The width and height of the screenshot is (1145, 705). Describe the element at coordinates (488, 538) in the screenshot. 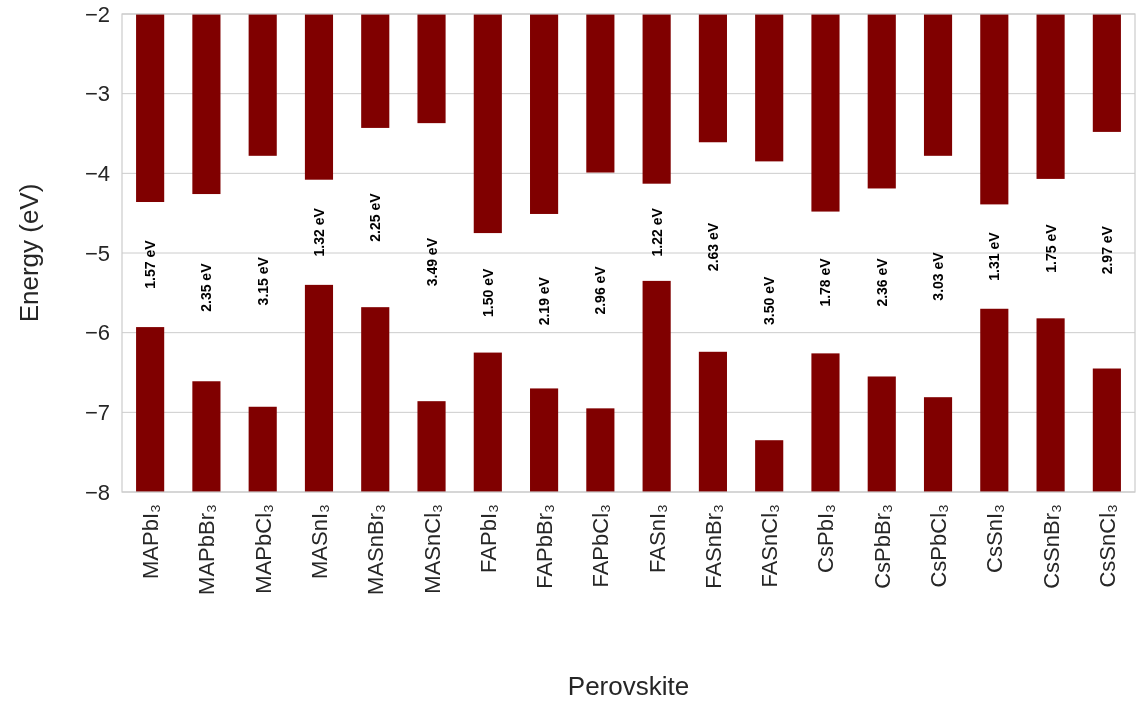

I see `x-tick-label: FAPbI₃` at that location.